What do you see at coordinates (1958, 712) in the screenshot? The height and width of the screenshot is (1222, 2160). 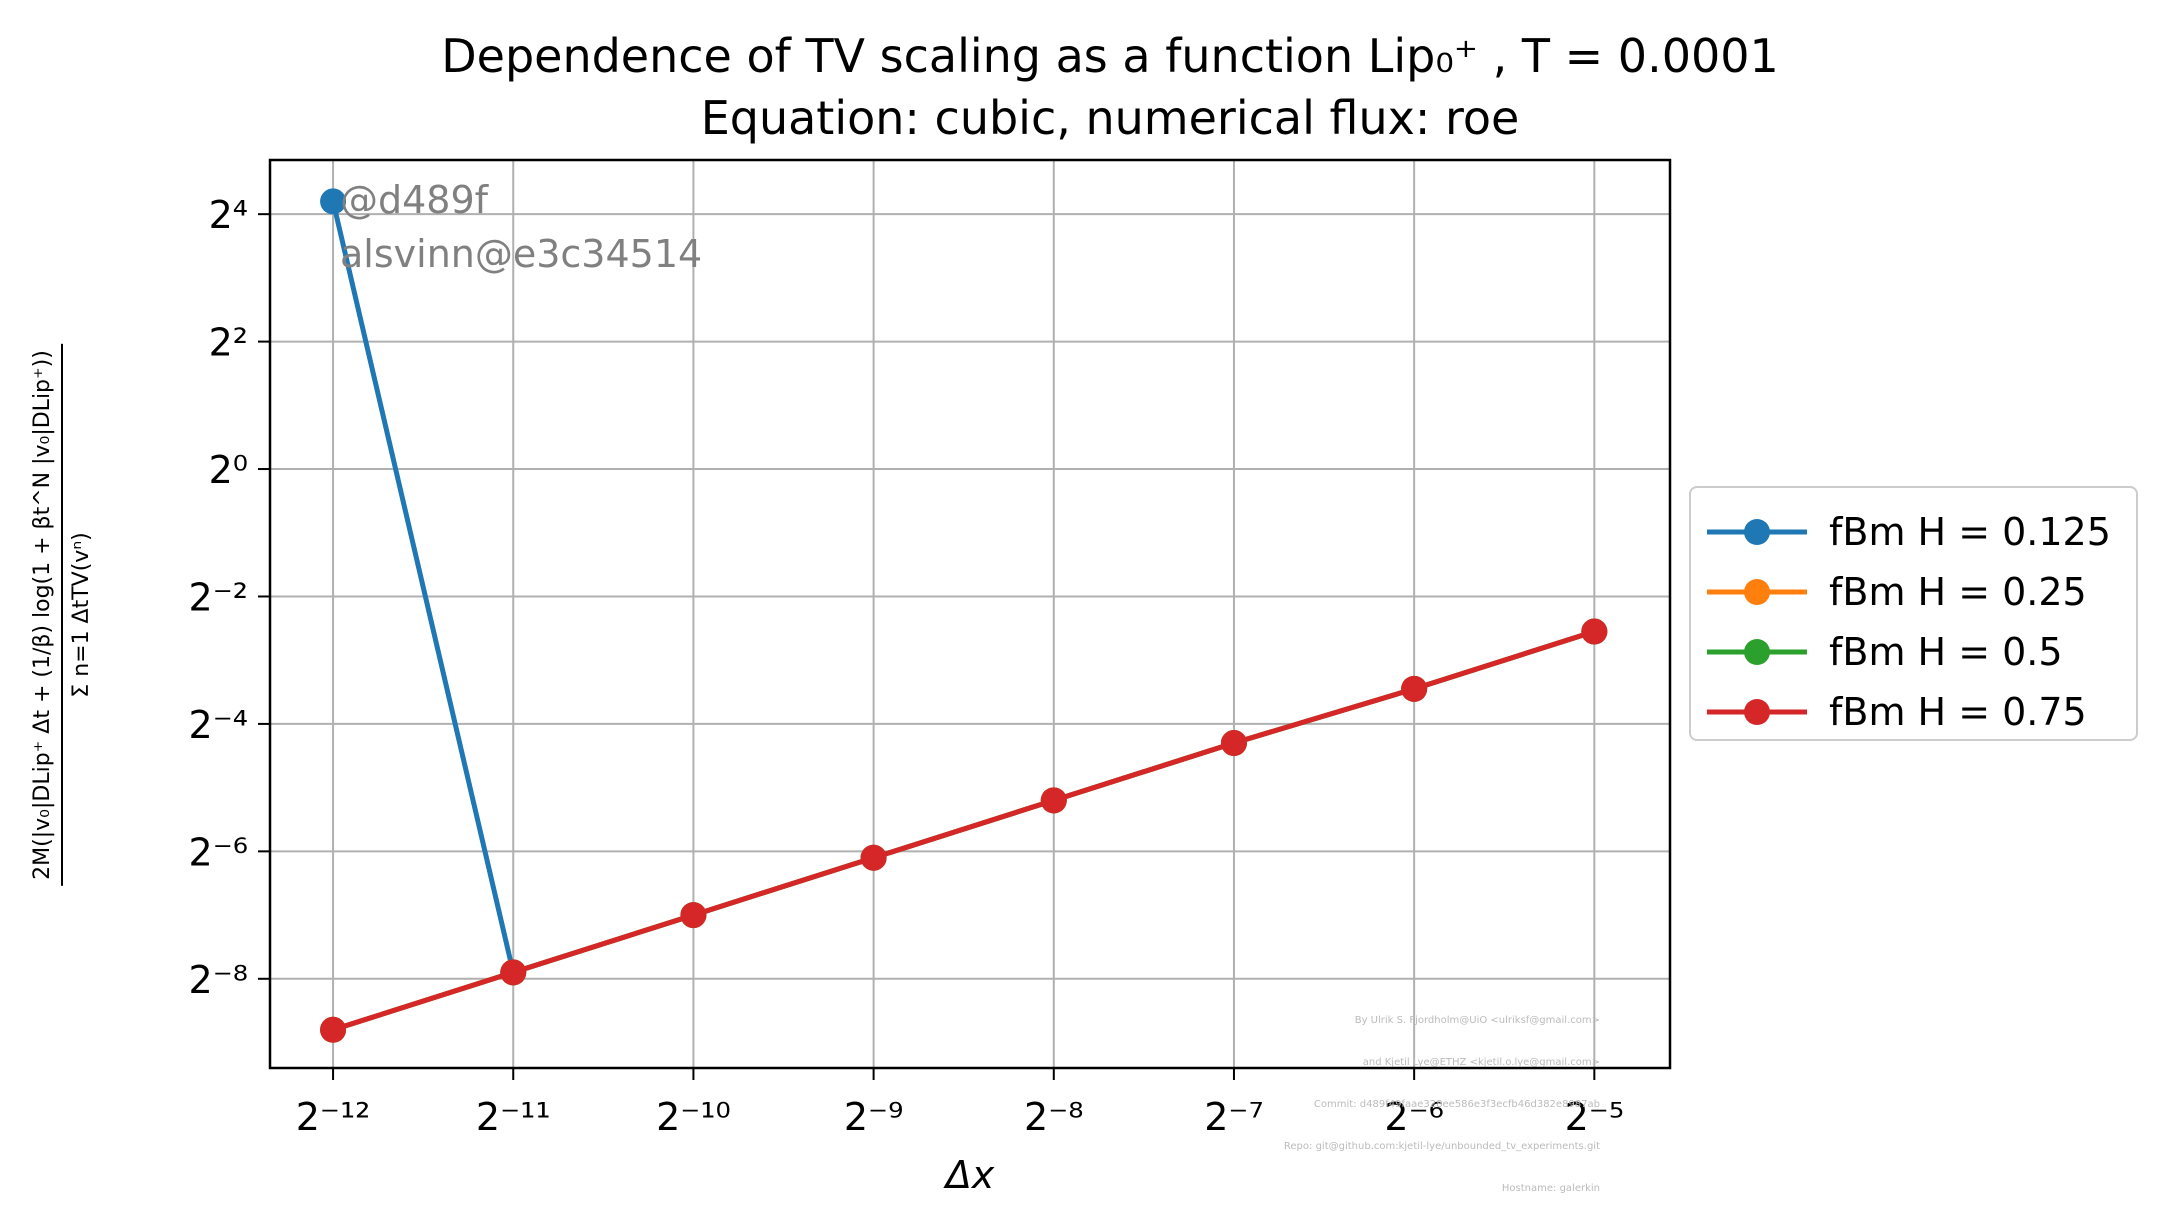 I see `legend-label: fBm H = 0.75` at bounding box center [1958, 712].